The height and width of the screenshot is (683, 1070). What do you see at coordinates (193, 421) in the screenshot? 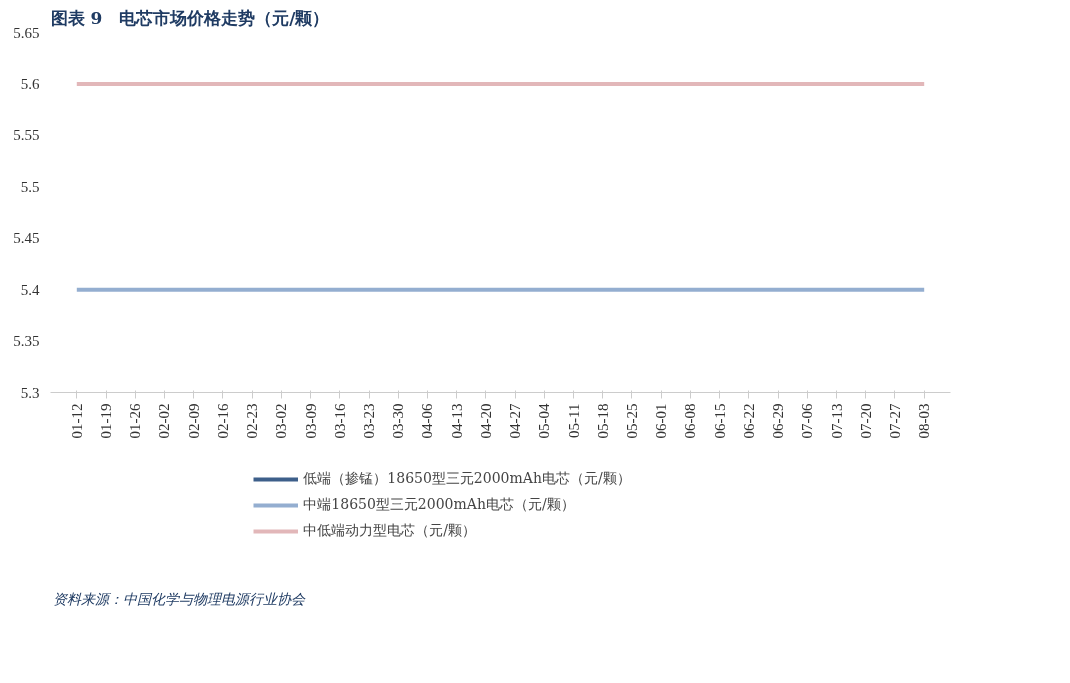
I see `x-tick-label: 02-09` at bounding box center [193, 421].